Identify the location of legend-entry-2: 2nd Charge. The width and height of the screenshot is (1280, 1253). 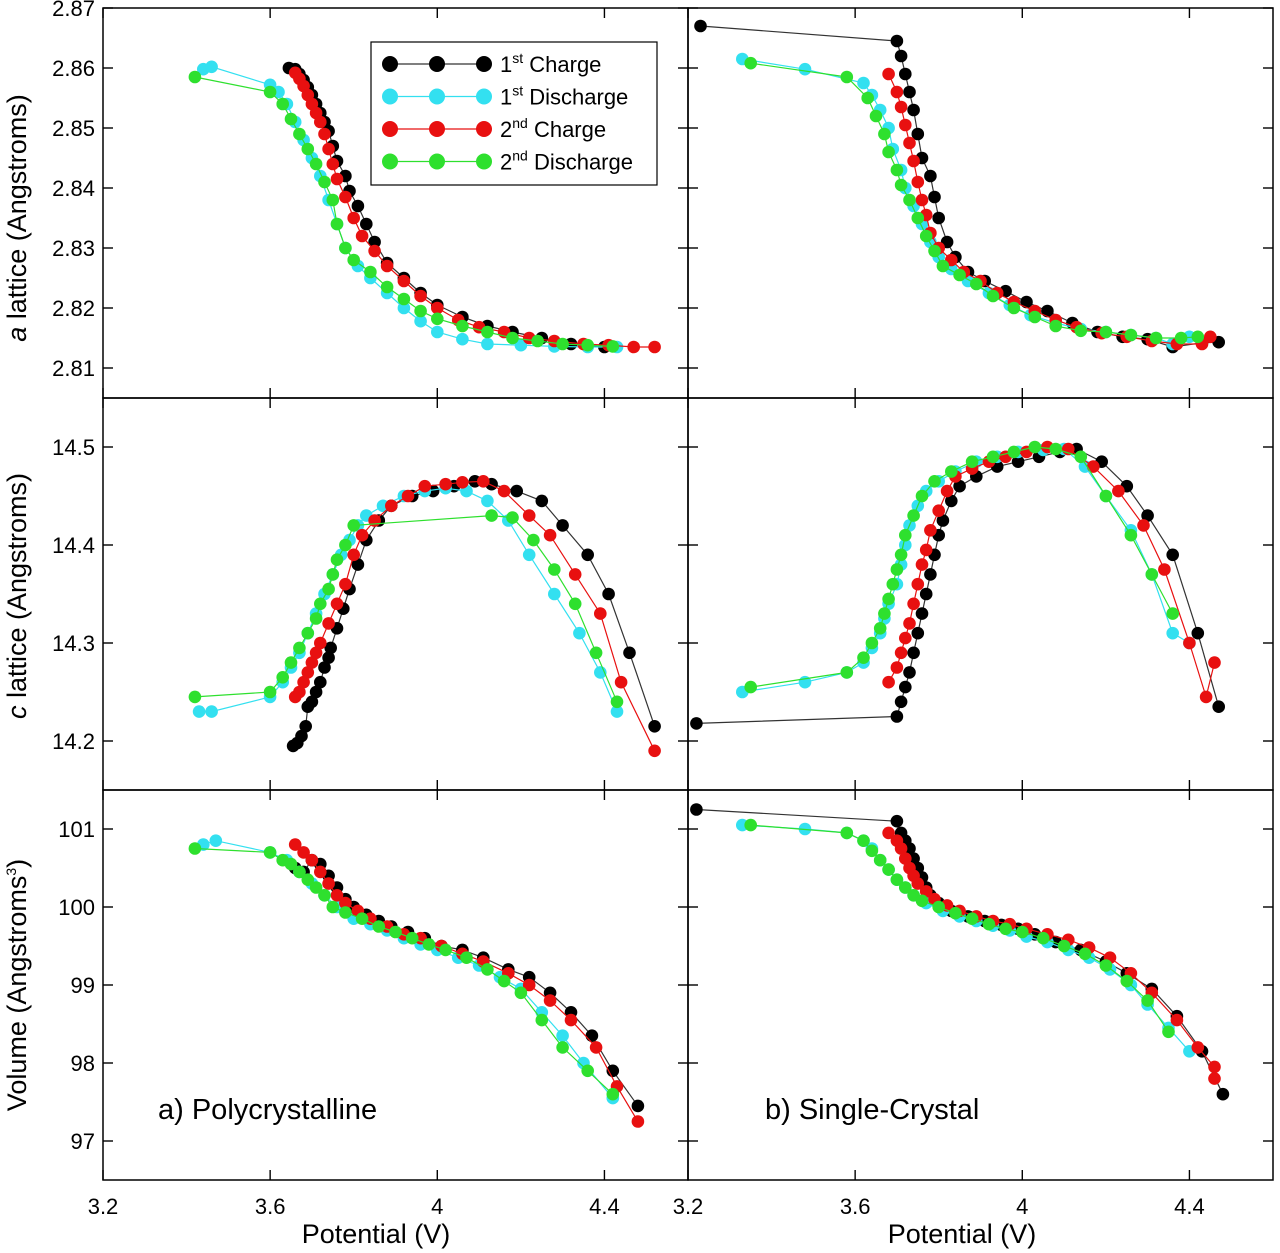
(494, 128).